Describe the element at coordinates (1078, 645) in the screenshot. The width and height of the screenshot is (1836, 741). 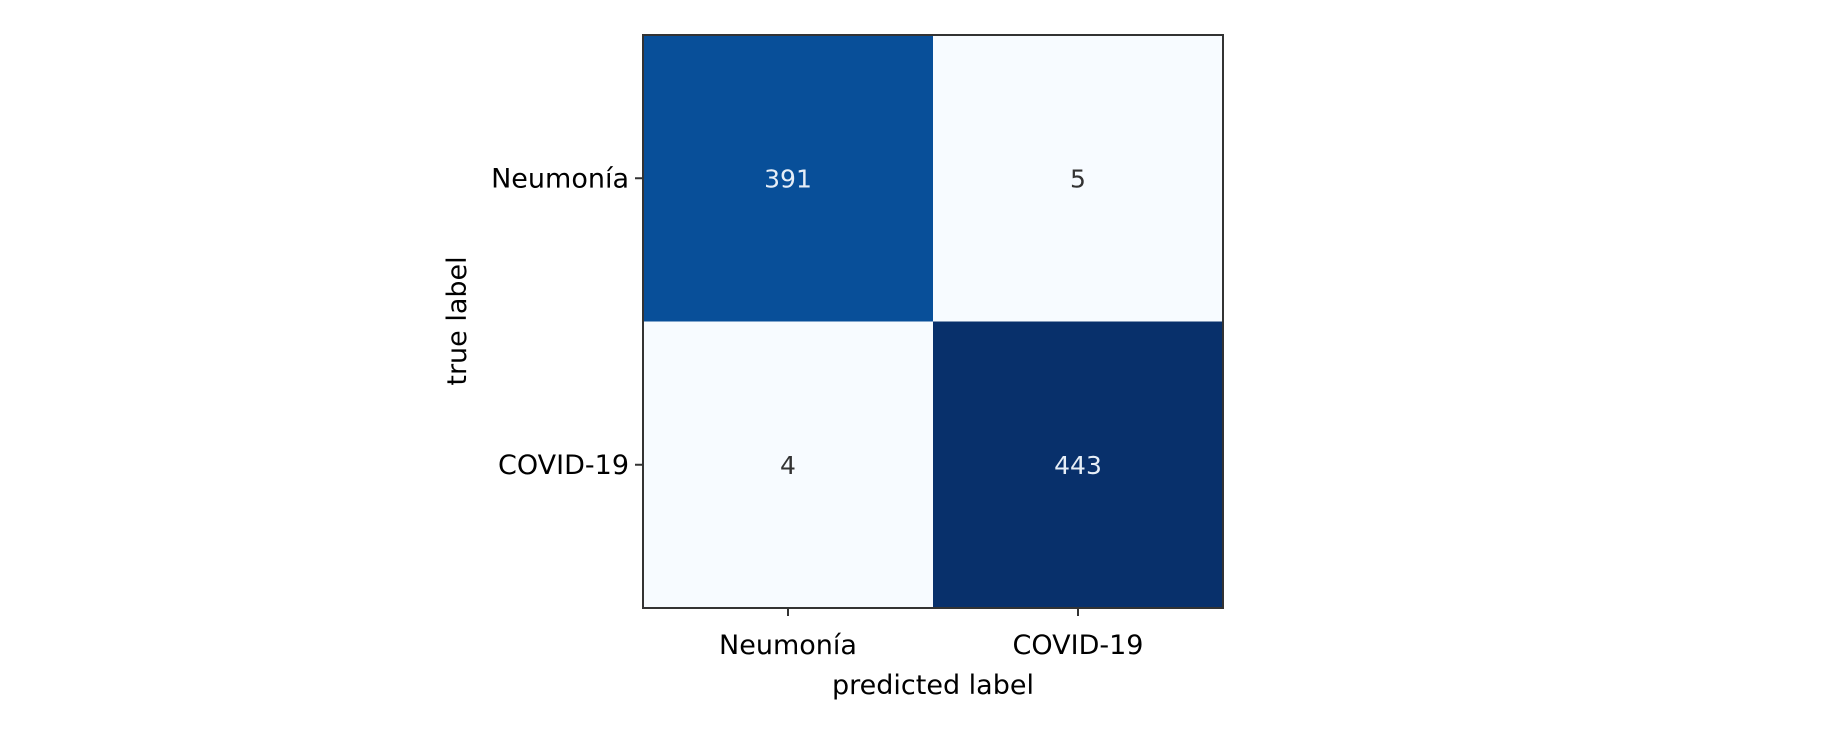
I see `x-tick-label: COVID-19` at that location.